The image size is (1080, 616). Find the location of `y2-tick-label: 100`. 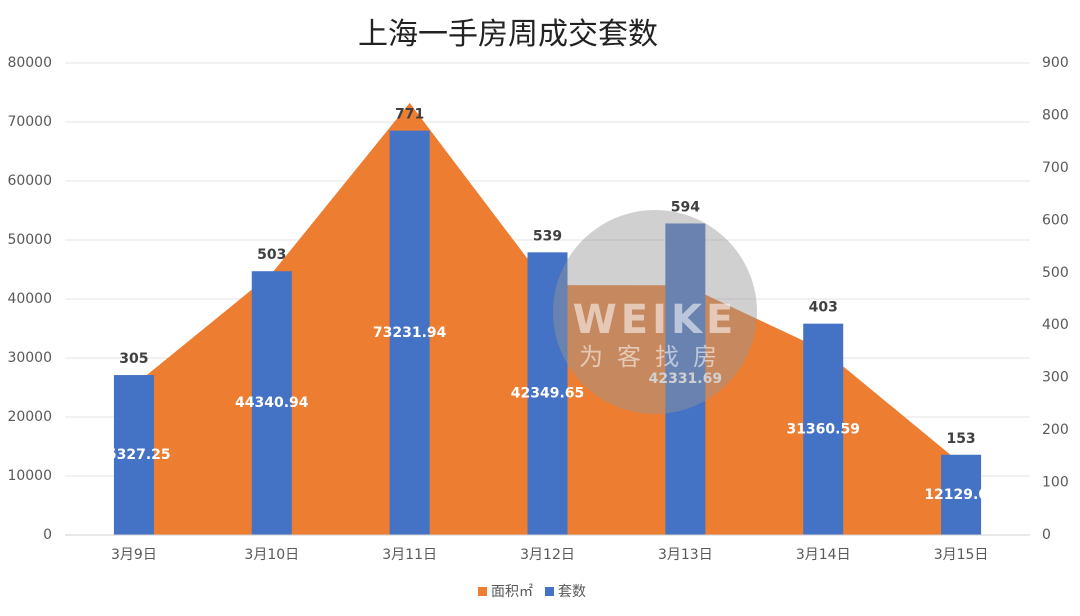

y2-tick-label: 100 is located at coordinates (1055, 483).